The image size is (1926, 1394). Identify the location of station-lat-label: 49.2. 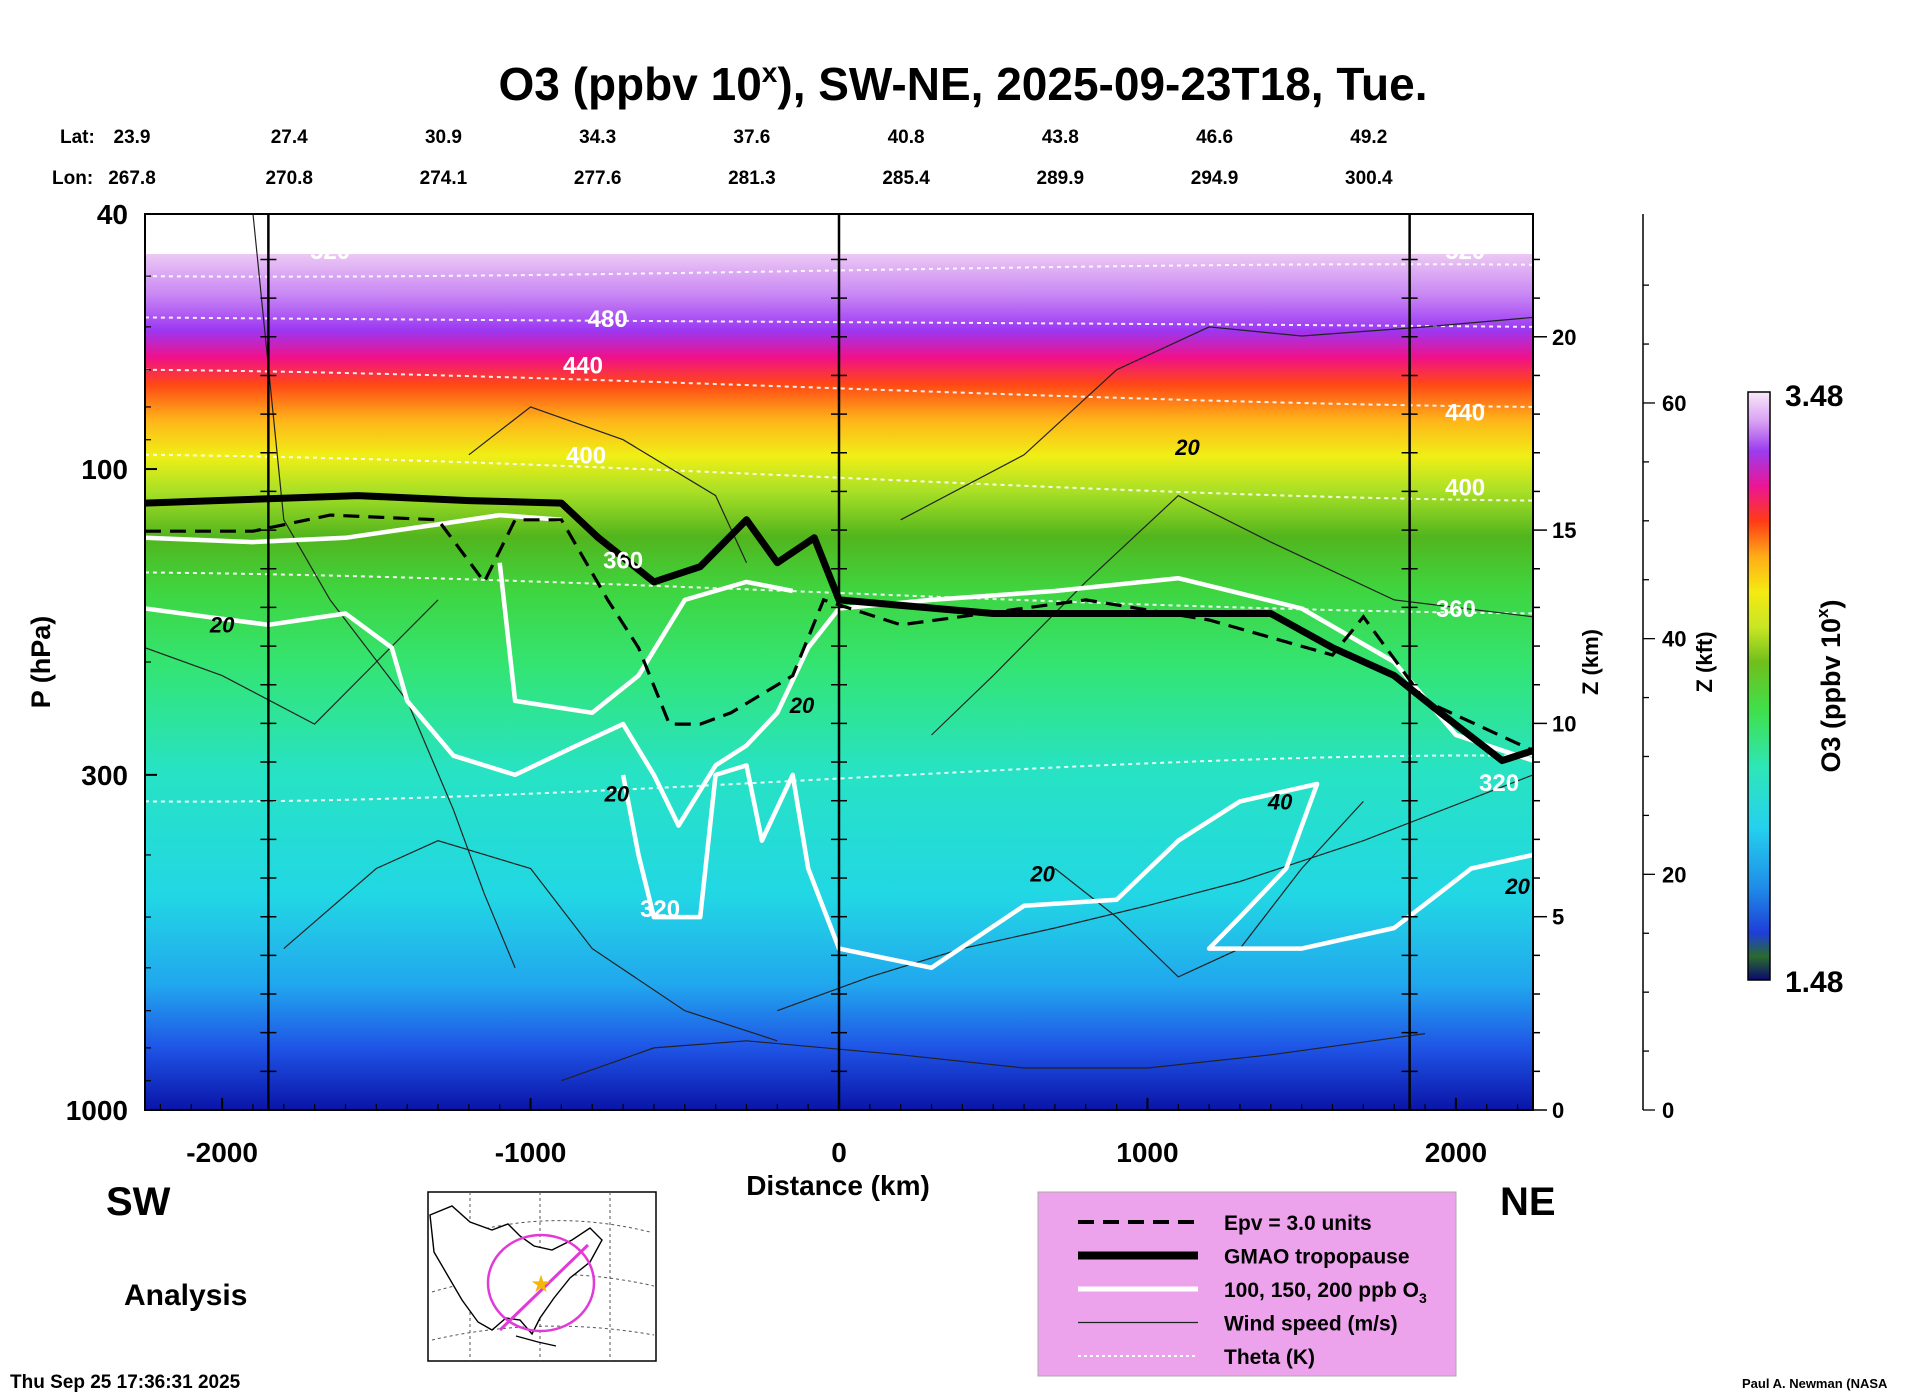
(1368, 137).